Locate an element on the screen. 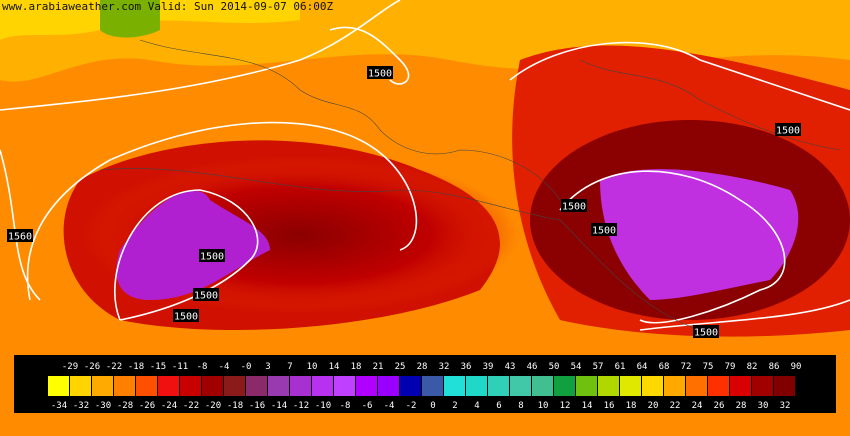 This screenshot has height=436, width=850. legend-top-label: 36 is located at coordinates (466, 367).